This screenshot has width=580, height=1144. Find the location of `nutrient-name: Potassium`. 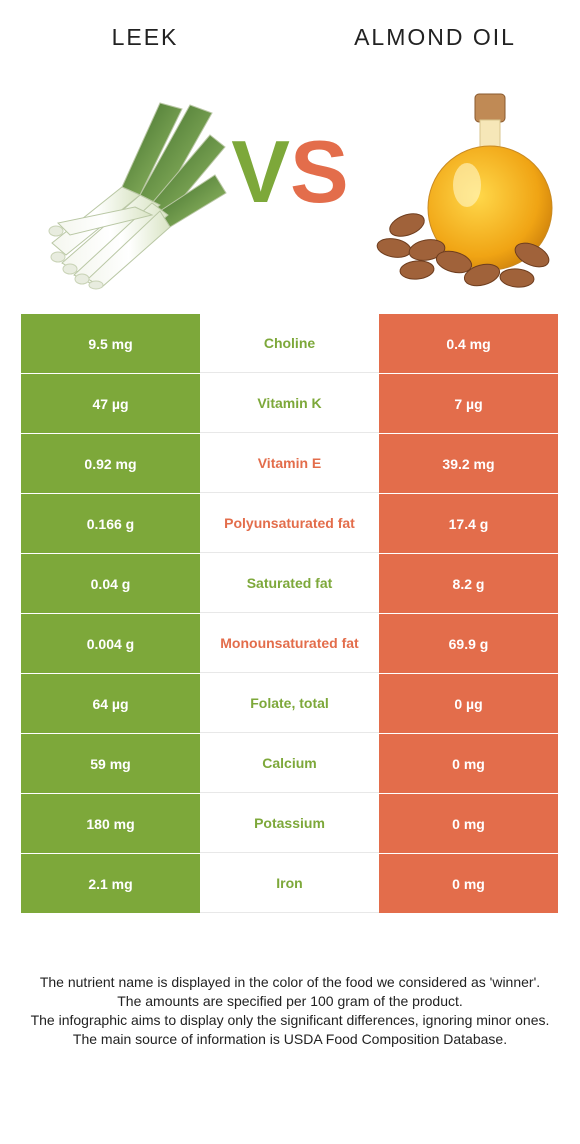

nutrient-name: Potassium is located at coordinates (289, 823).